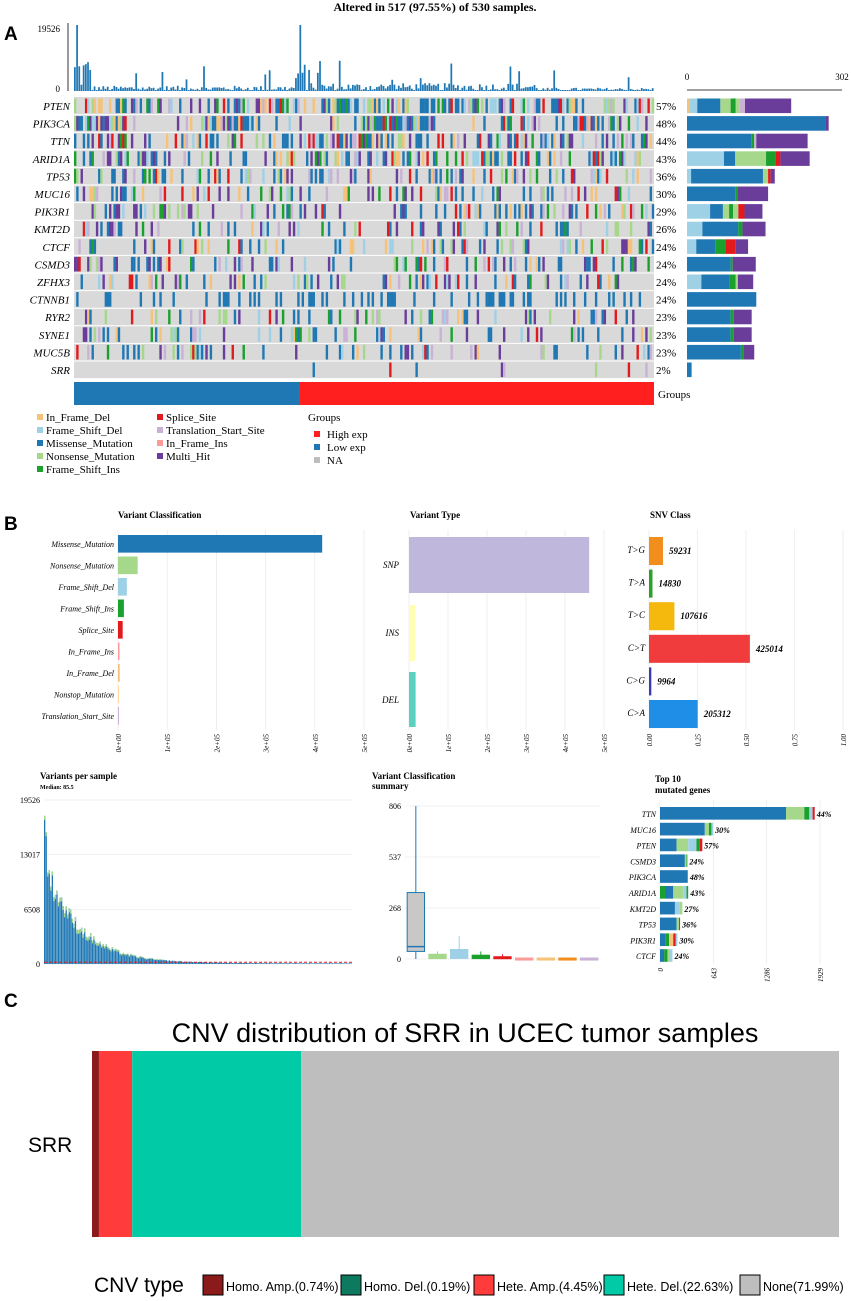 The height and width of the screenshot is (1301, 851). Describe the element at coordinates (53, 265) in the screenshot. I see `gene-label: CSMD3` at that location.